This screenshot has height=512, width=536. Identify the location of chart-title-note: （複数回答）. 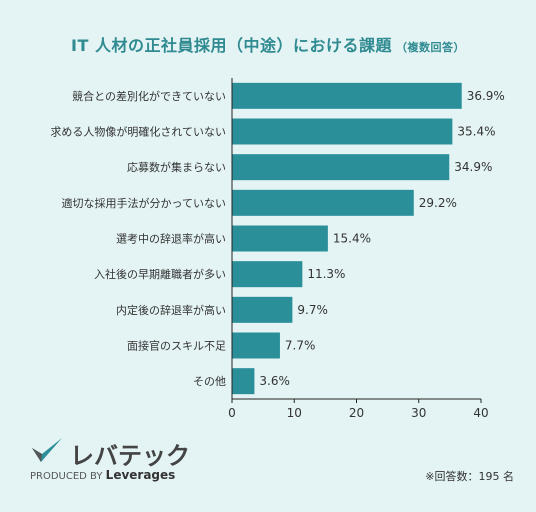
(430, 47).